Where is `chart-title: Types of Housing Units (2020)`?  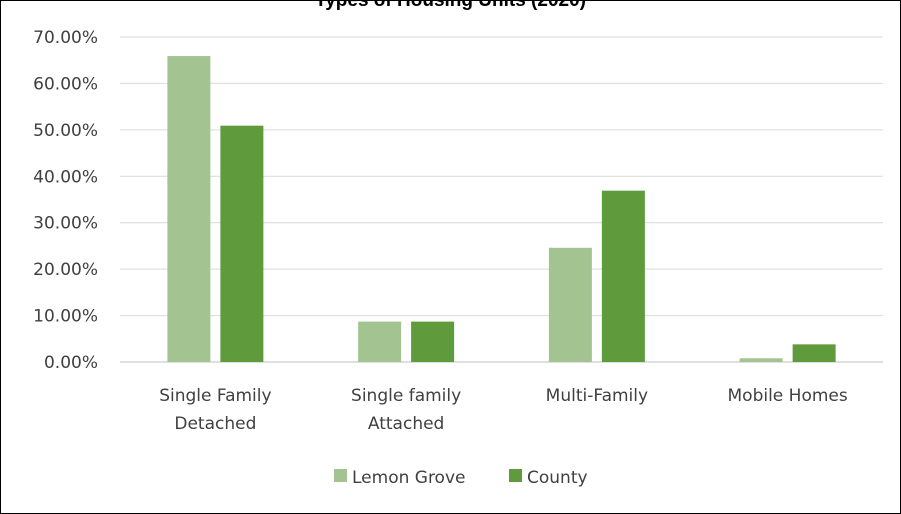 chart-title: Types of Housing Units (2020) is located at coordinates (450, 5).